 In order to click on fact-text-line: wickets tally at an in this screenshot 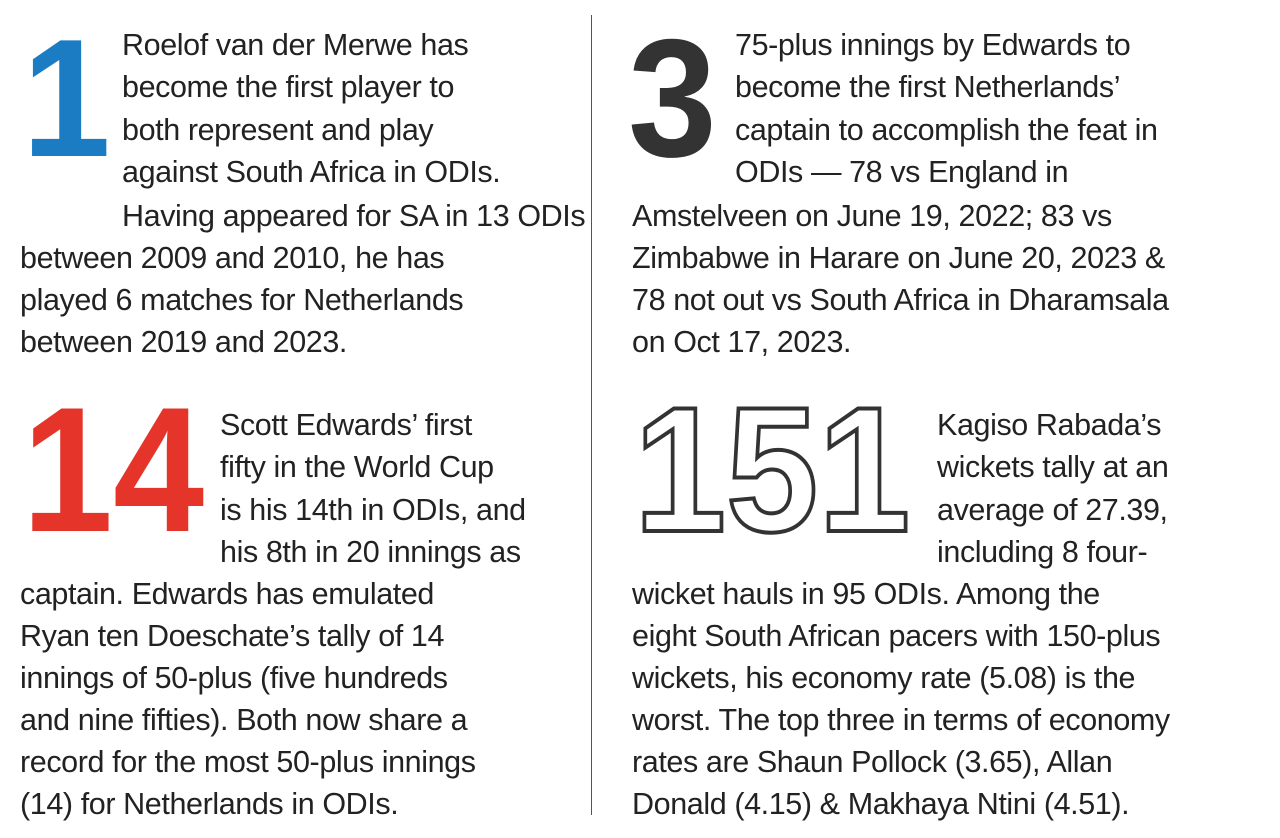, I will do `click(1053, 467)`.